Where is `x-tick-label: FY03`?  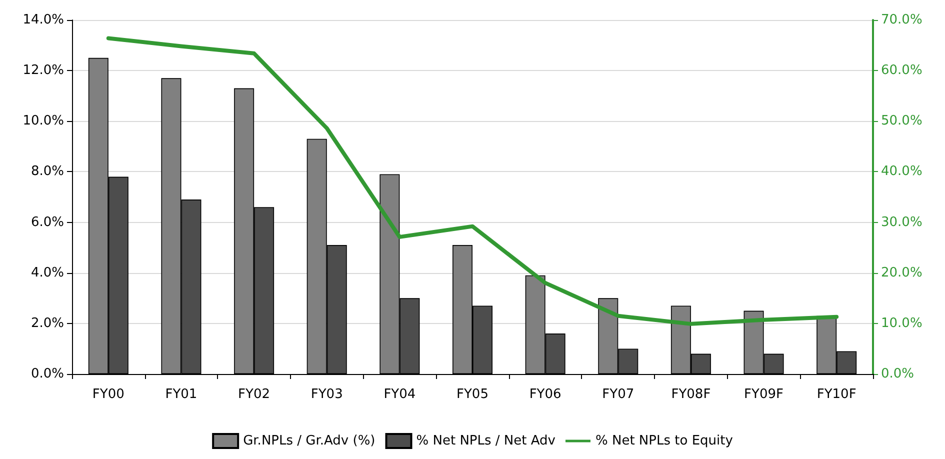
x-tick-label: FY03 is located at coordinates (326, 394).